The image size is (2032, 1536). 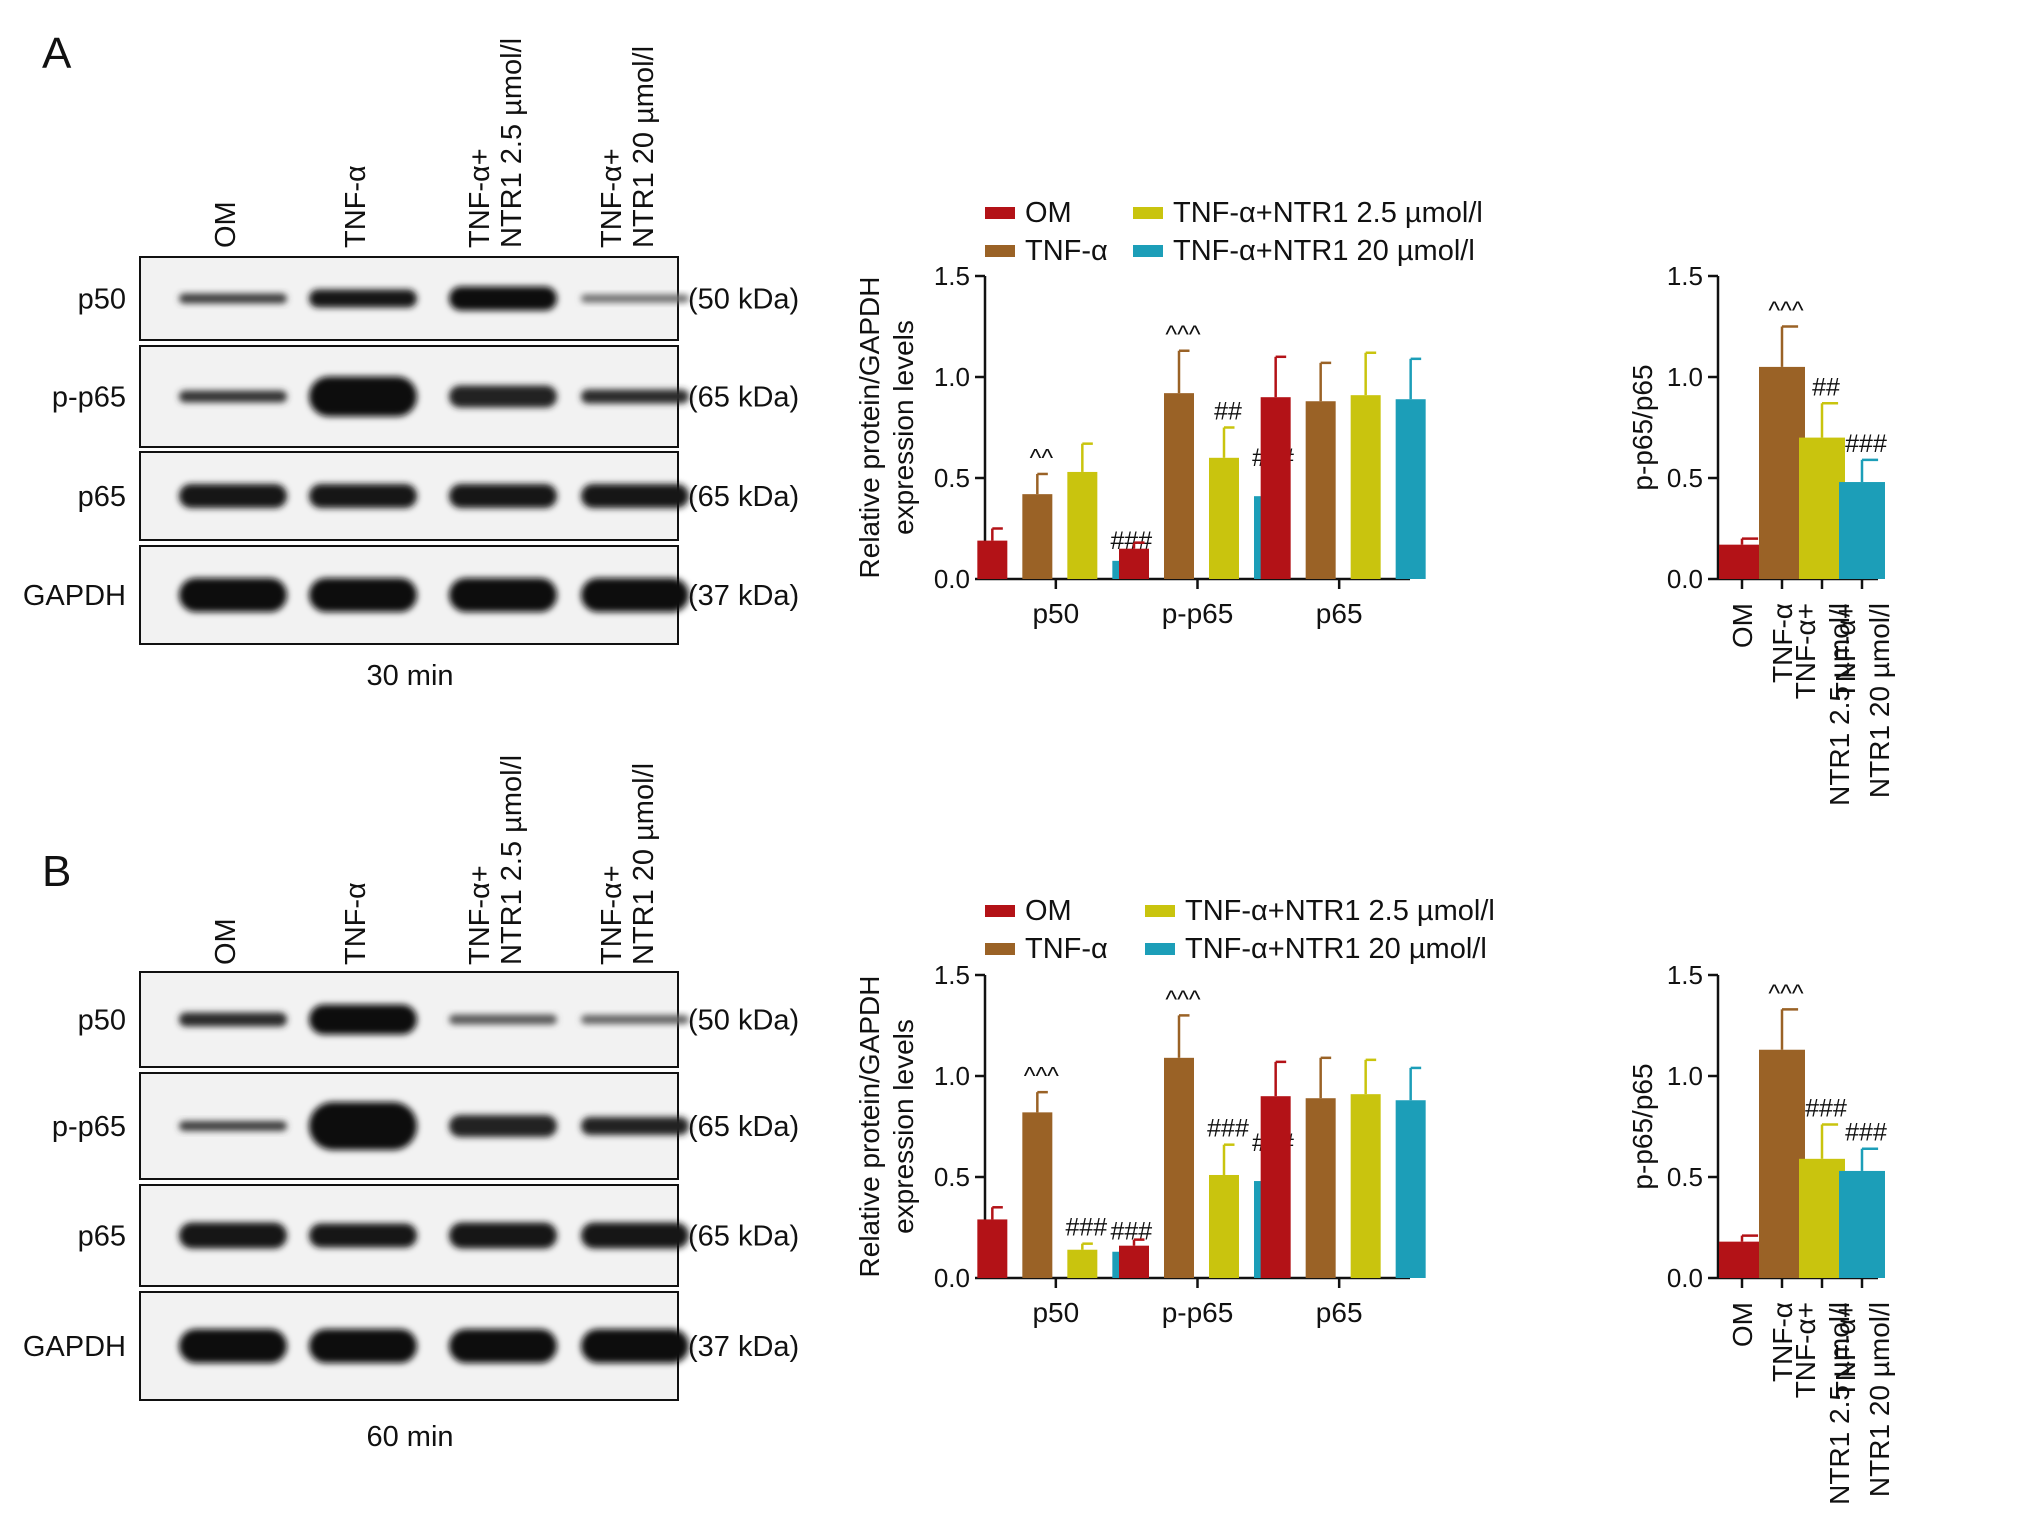 I want to click on protein-label: p-p65, so click(x=89, y=1127).